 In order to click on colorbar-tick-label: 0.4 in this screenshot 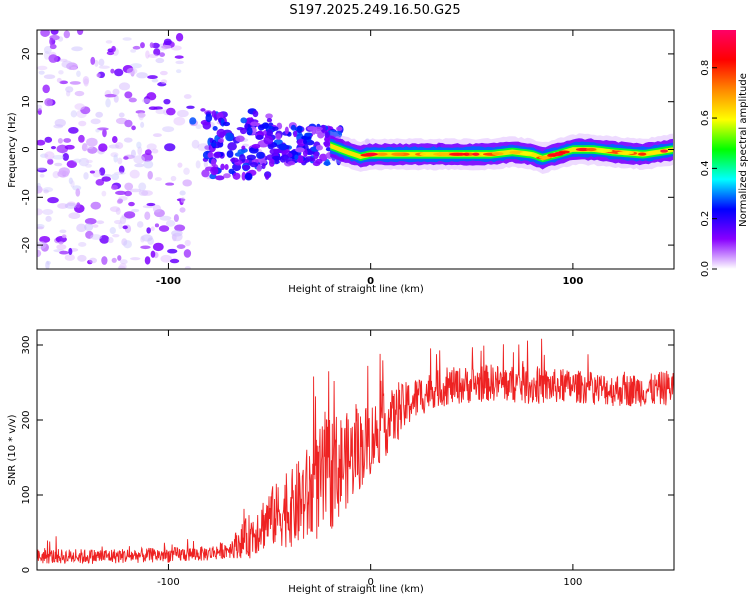, I will do `click(705, 168)`.